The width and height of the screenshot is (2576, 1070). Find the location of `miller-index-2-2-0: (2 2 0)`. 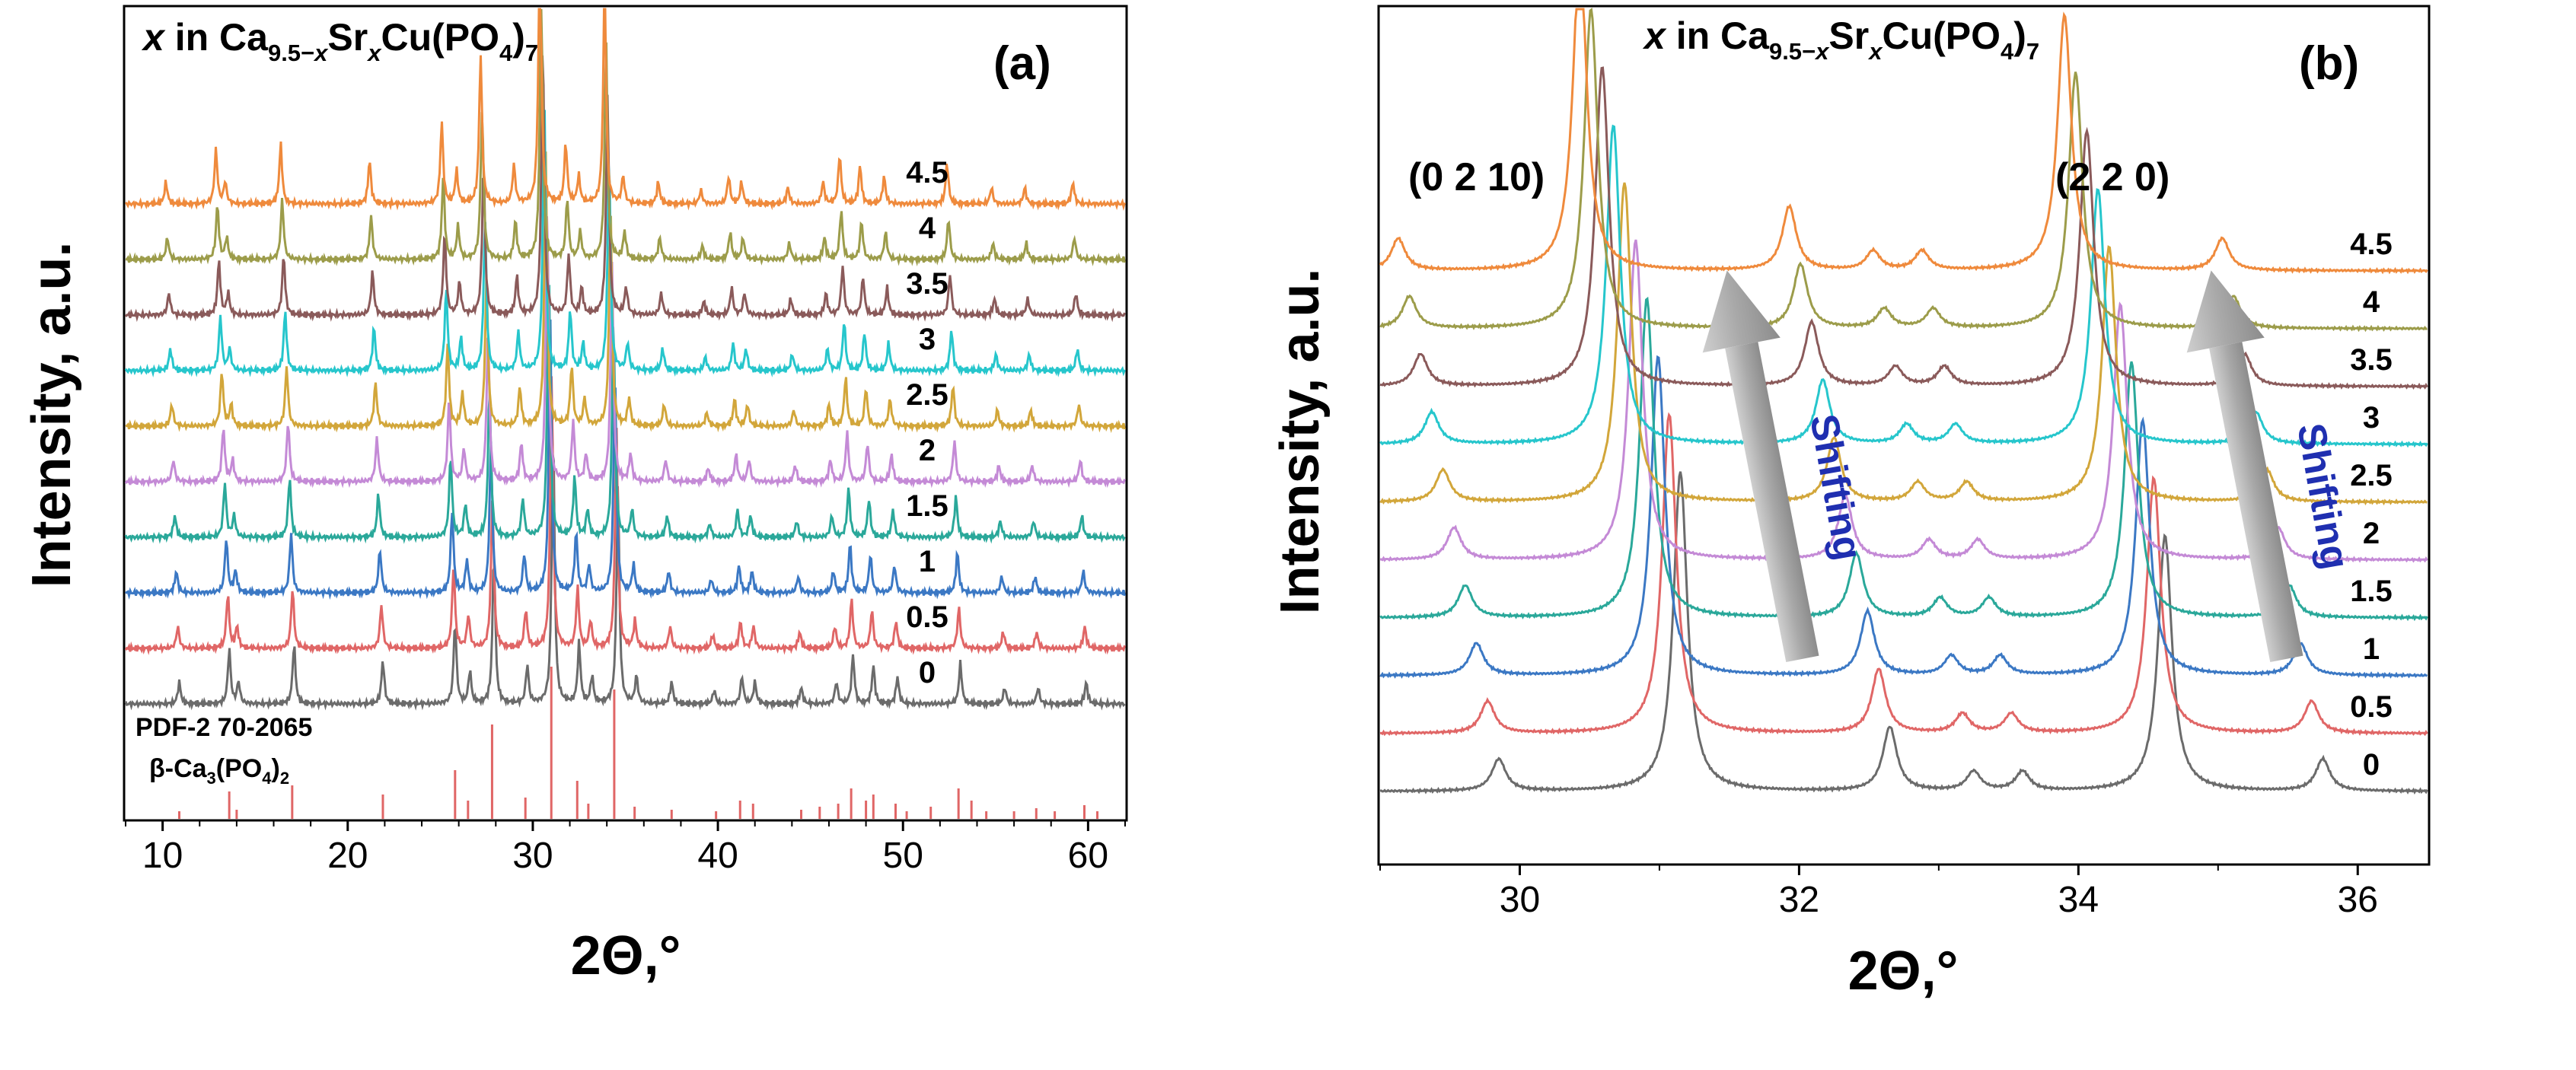

miller-index-2-2-0: (2 2 0) is located at coordinates (2112, 177).